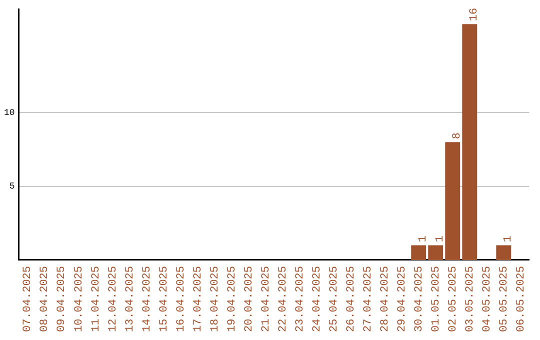 Image resolution: width=540 pixels, height=340 pixels. I want to click on x-tick-label: 02.05.2025, so click(454, 299).